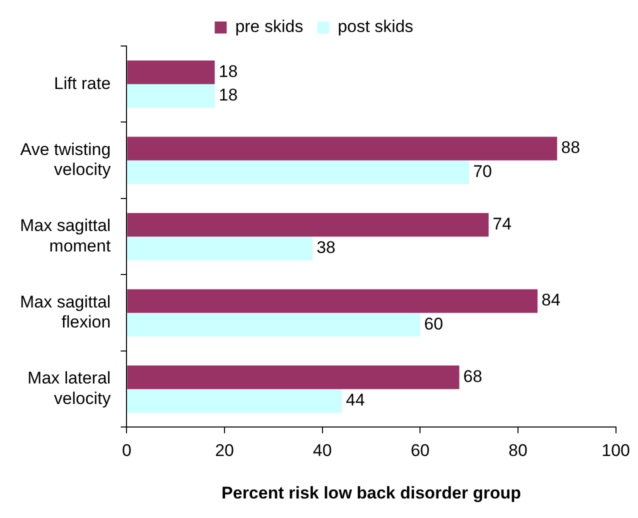 This screenshot has width=638, height=518. Describe the element at coordinates (65, 312) in the screenshot. I see `y-tick-label: Max sagittal flexion` at that location.